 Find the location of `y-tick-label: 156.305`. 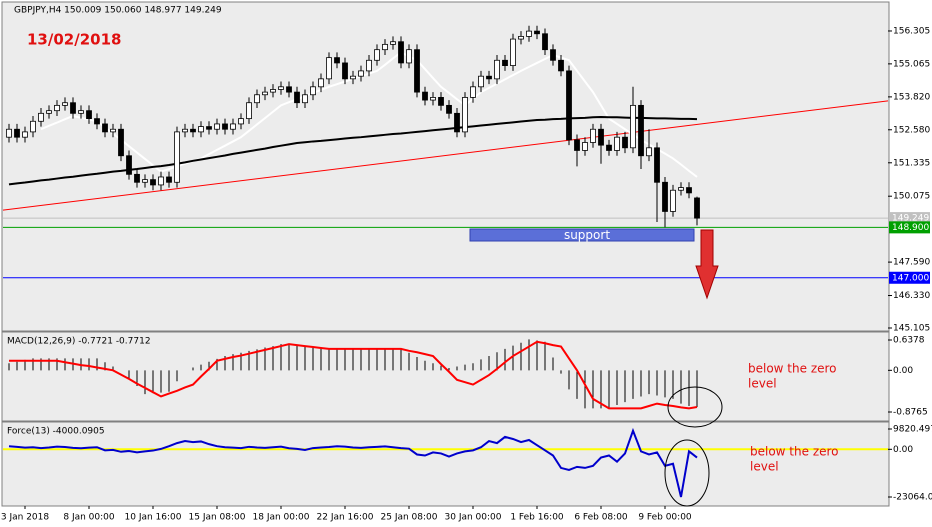

y-tick-label: 156.305 is located at coordinates (911, 31).